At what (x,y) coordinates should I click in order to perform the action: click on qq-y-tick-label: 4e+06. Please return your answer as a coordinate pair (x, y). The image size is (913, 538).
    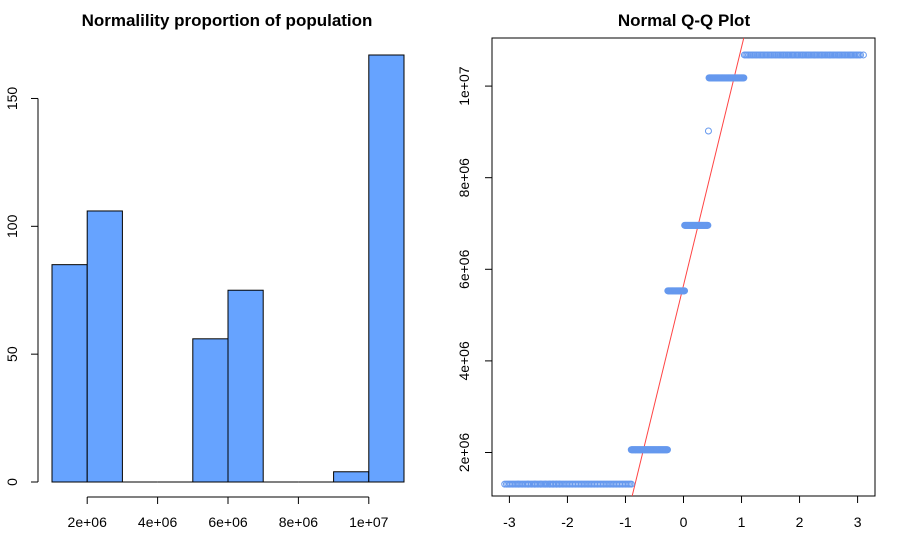
    Looking at the image, I should click on (464, 361).